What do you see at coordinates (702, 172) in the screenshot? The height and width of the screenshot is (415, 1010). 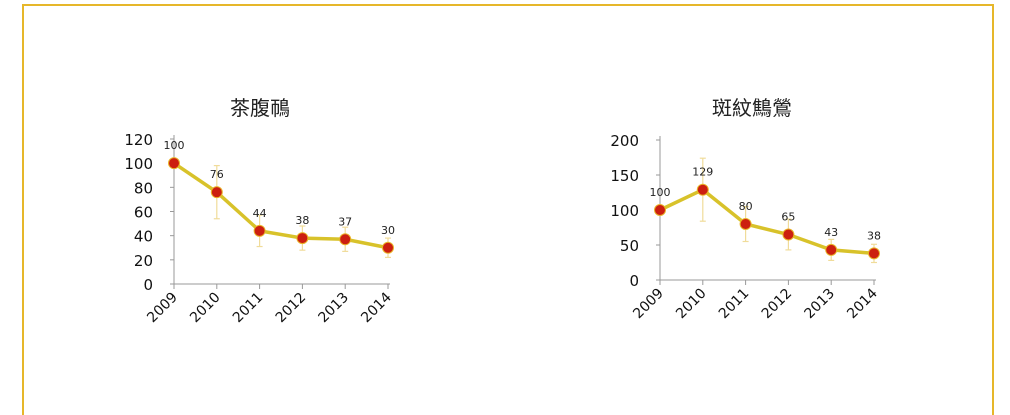 I see `data-label: 129` at bounding box center [702, 172].